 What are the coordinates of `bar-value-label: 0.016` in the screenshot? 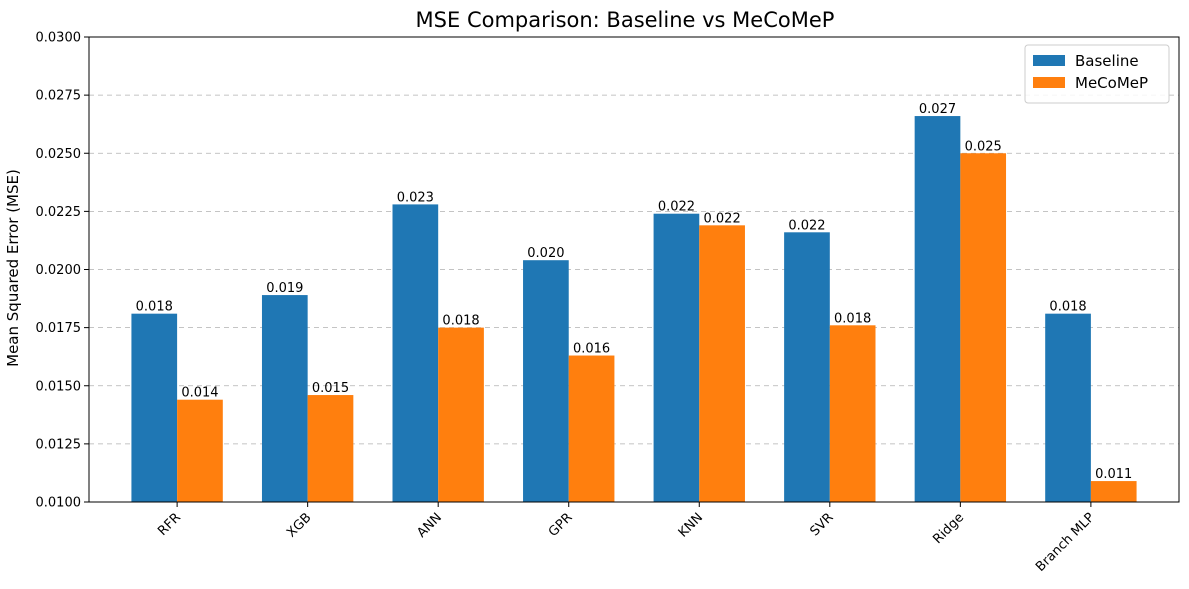 It's located at (591, 349).